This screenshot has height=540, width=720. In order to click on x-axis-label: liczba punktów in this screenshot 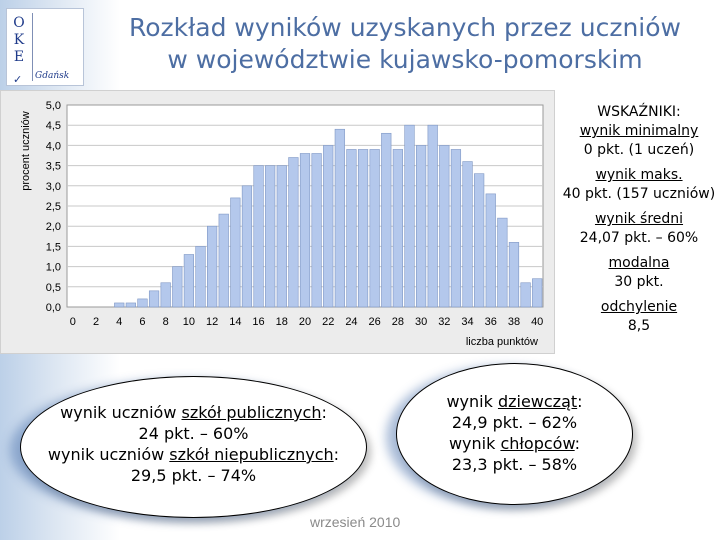, I will do `click(502, 342)`.